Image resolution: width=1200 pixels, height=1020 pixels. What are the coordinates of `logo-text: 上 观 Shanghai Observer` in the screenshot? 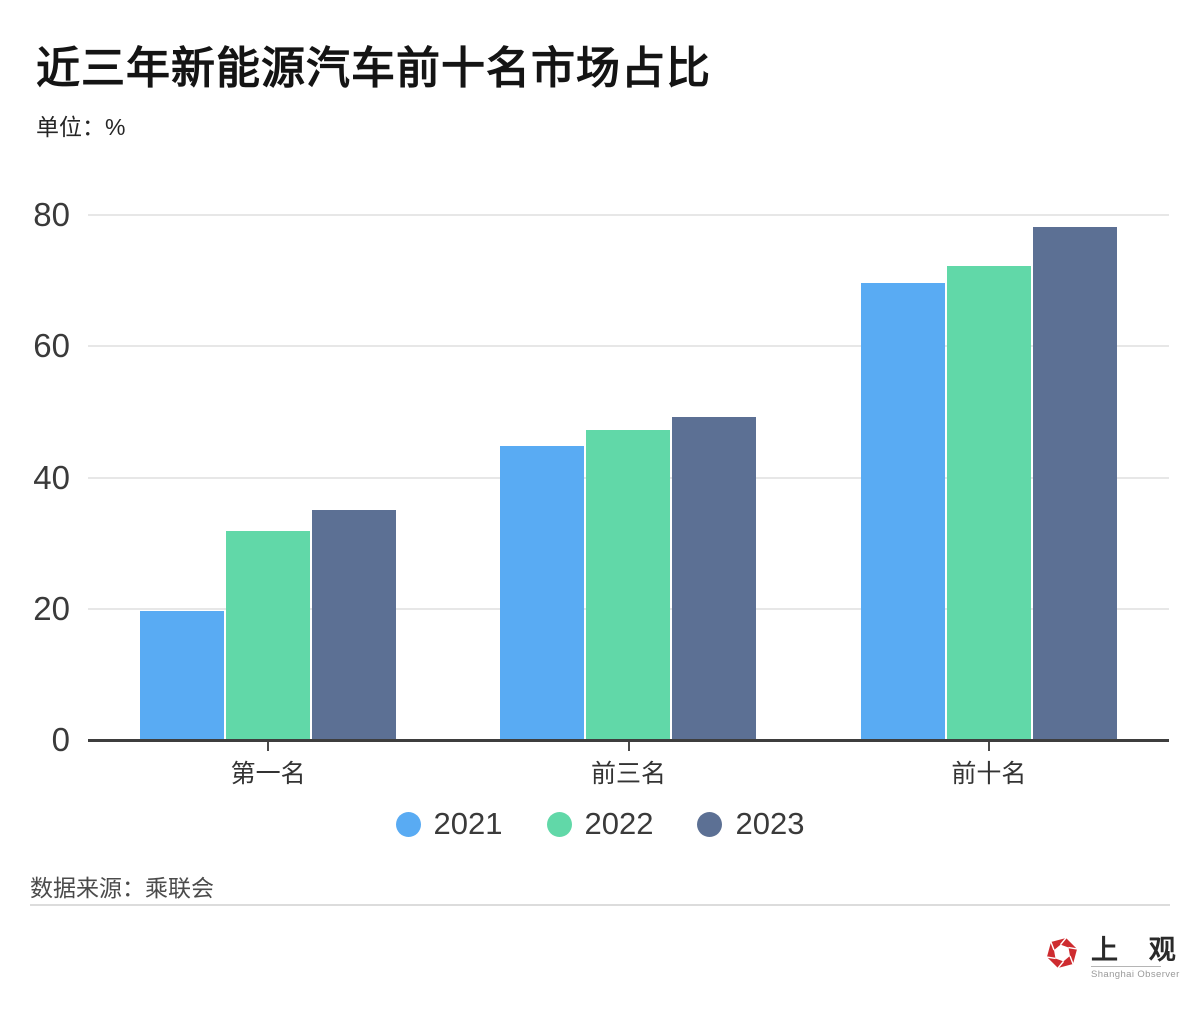 It's located at (1139, 958).